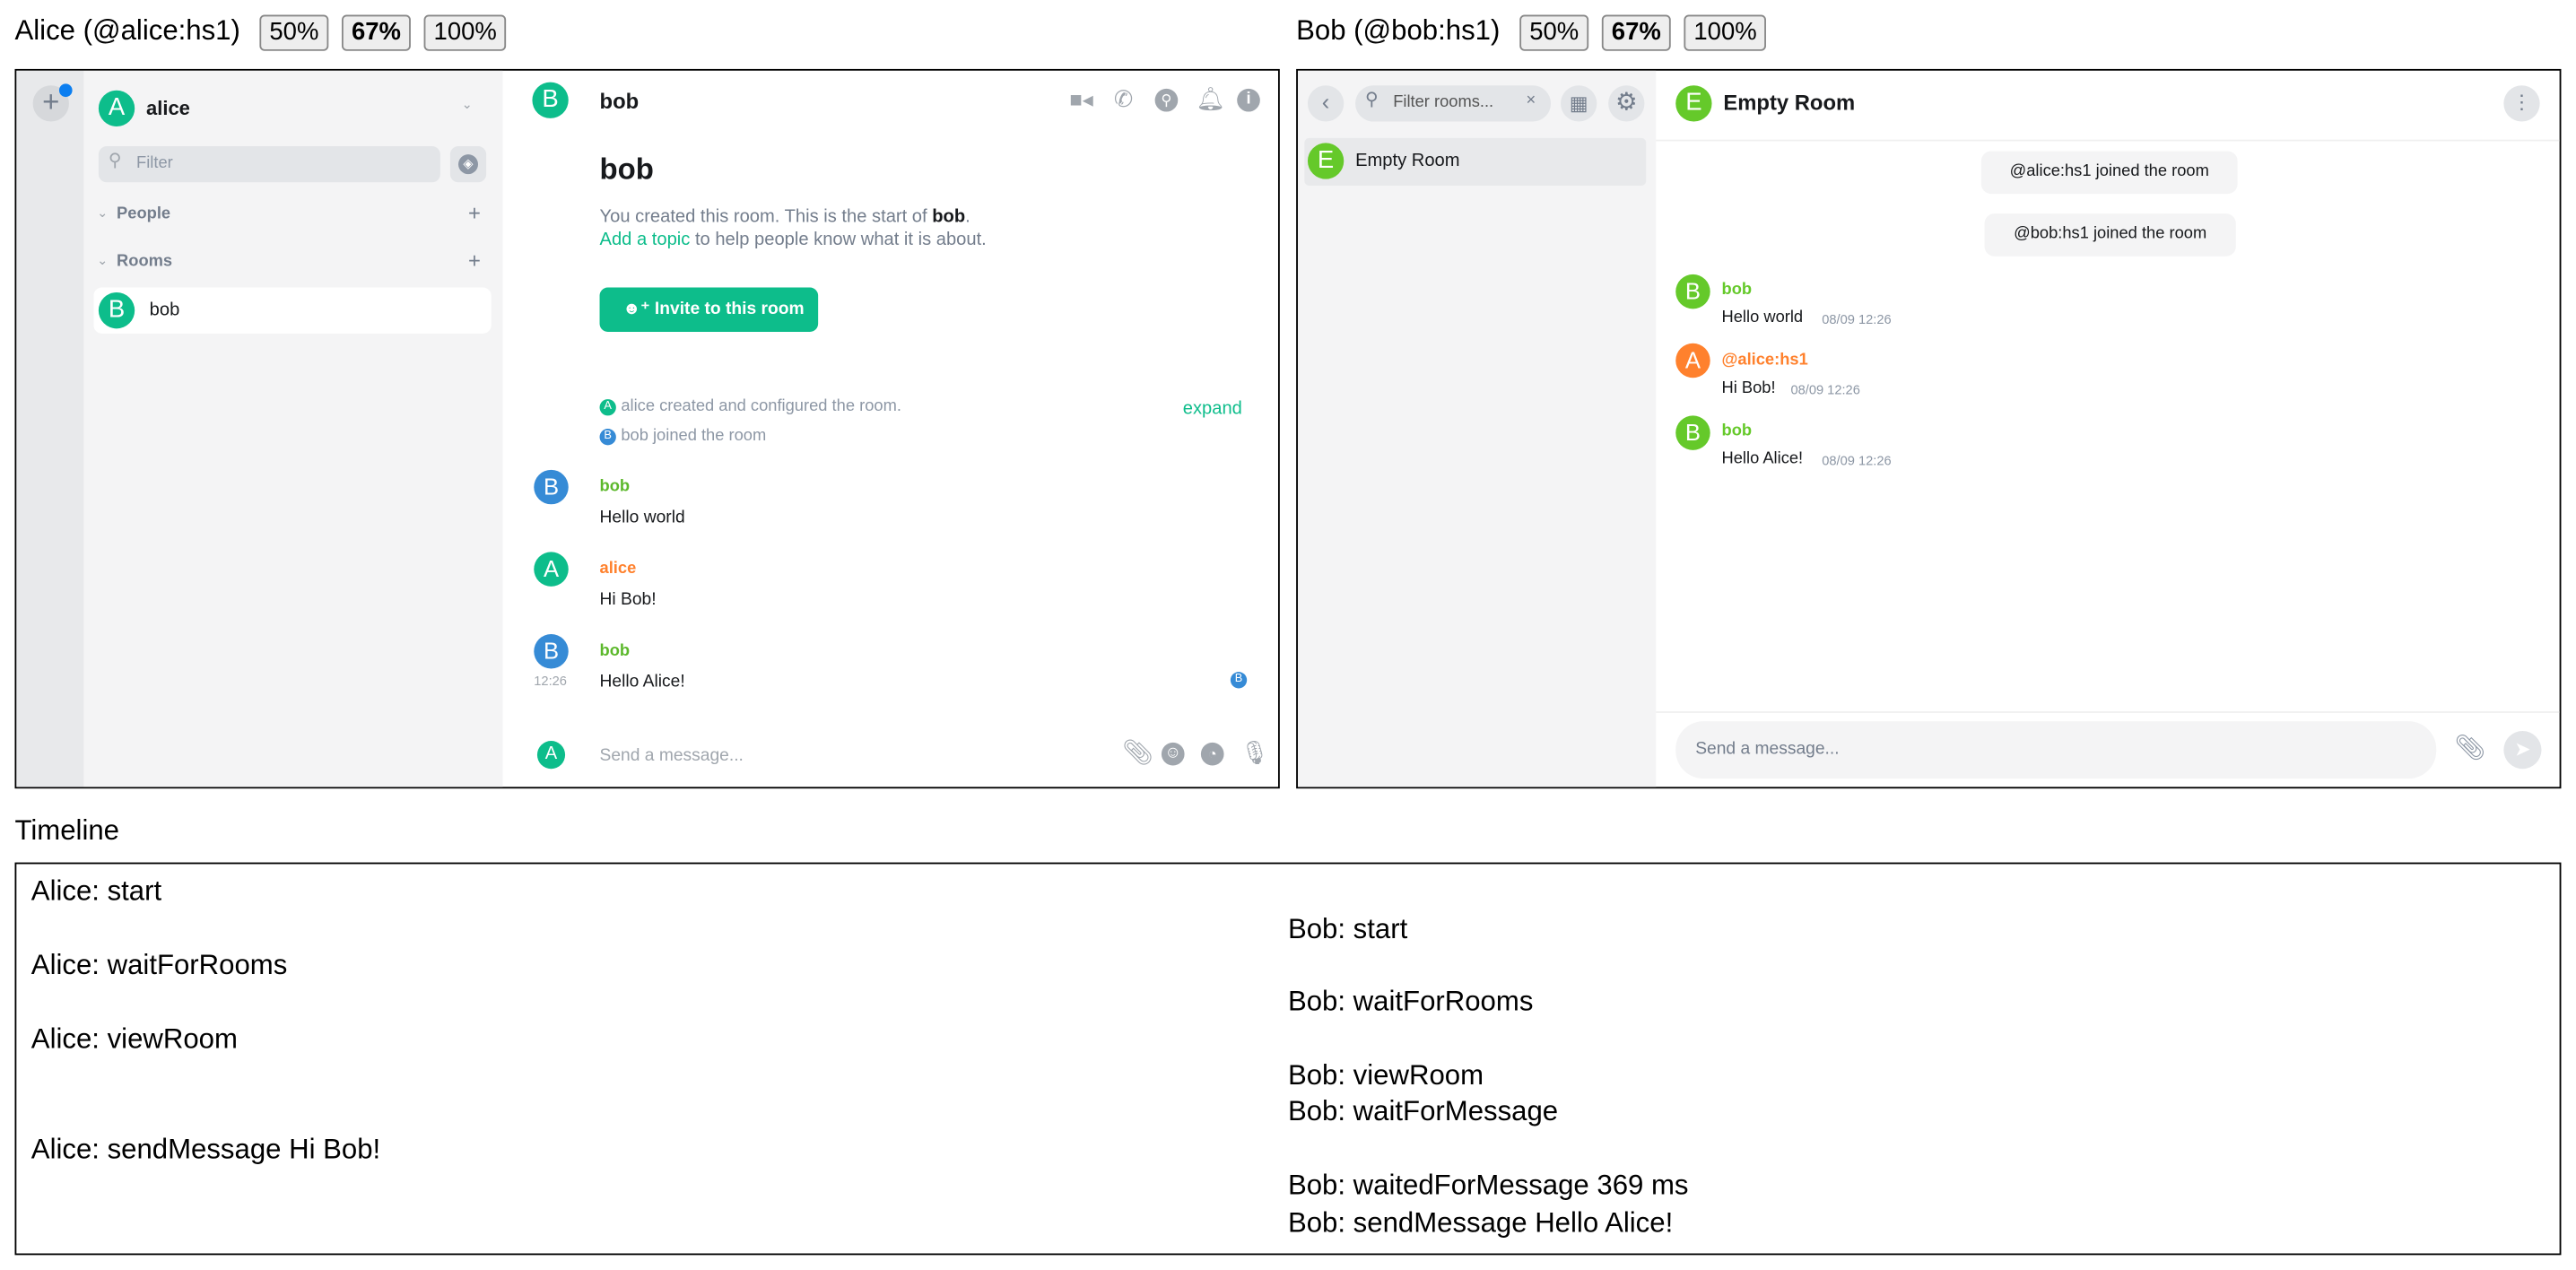 This screenshot has width=2576, height=1270. Describe the element at coordinates (96, 891) in the screenshot. I see `timeline-entry-alice: Alice: start` at that location.